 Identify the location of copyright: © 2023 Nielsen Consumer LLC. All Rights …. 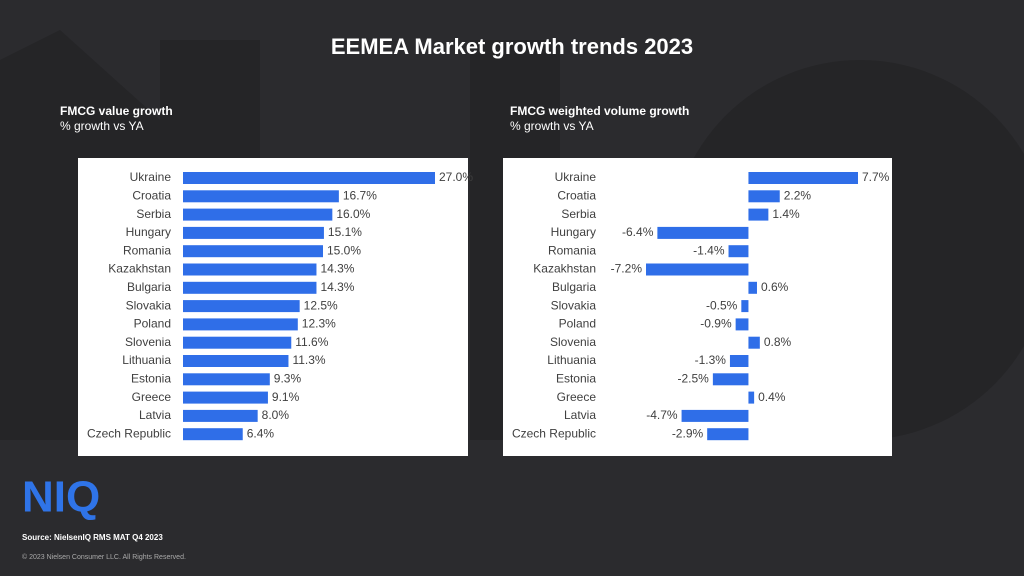
(104, 557).